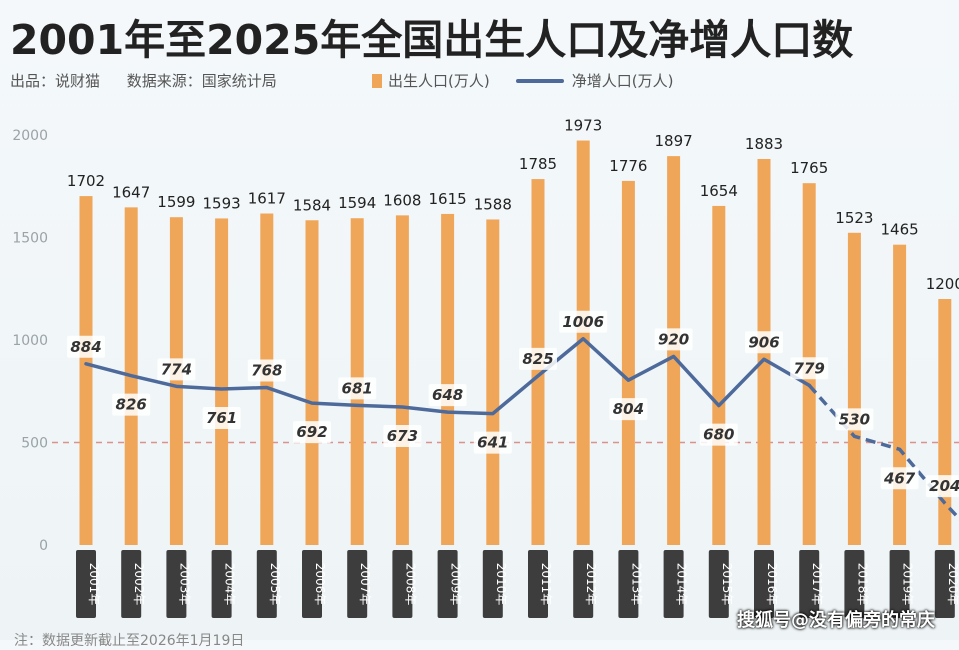 Image resolution: width=959 pixels, height=650 pixels. What do you see at coordinates (230, 584) in the screenshot?
I see `x-tick-label: 2004年` at bounding box center [230, 584].